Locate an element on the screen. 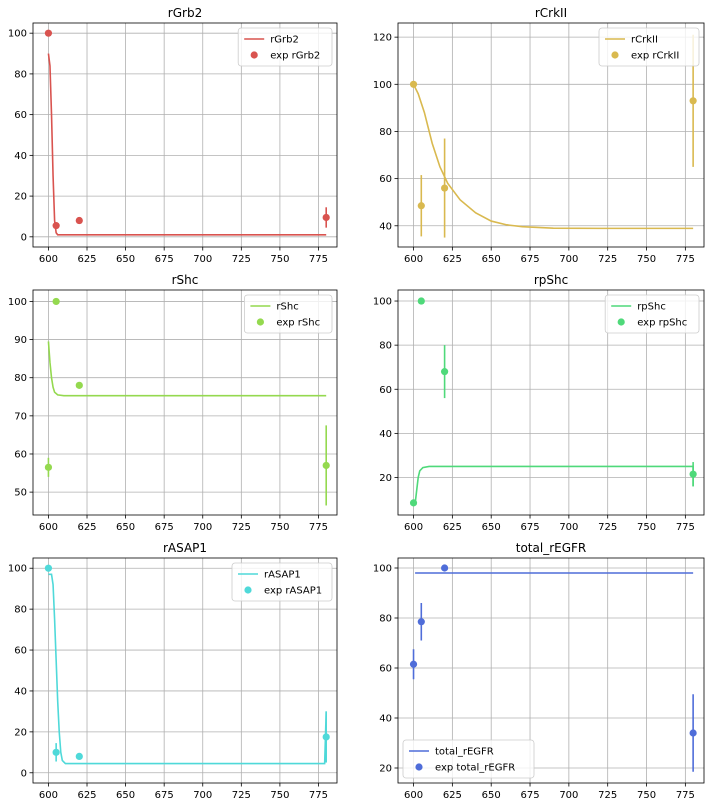  legend-label-exp: exp rCrkII is located at coordinates (655, 56).